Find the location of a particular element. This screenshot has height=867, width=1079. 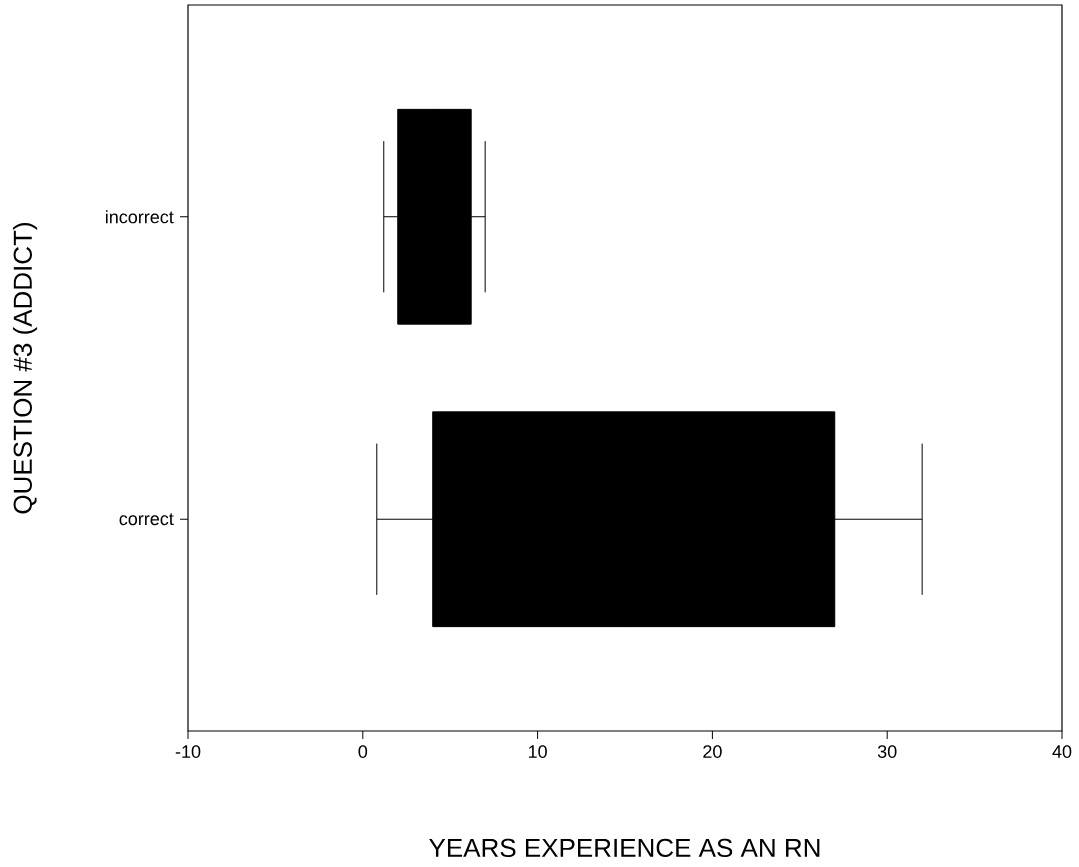

x-tick-label: 30 is located at coordinates (887, 751).